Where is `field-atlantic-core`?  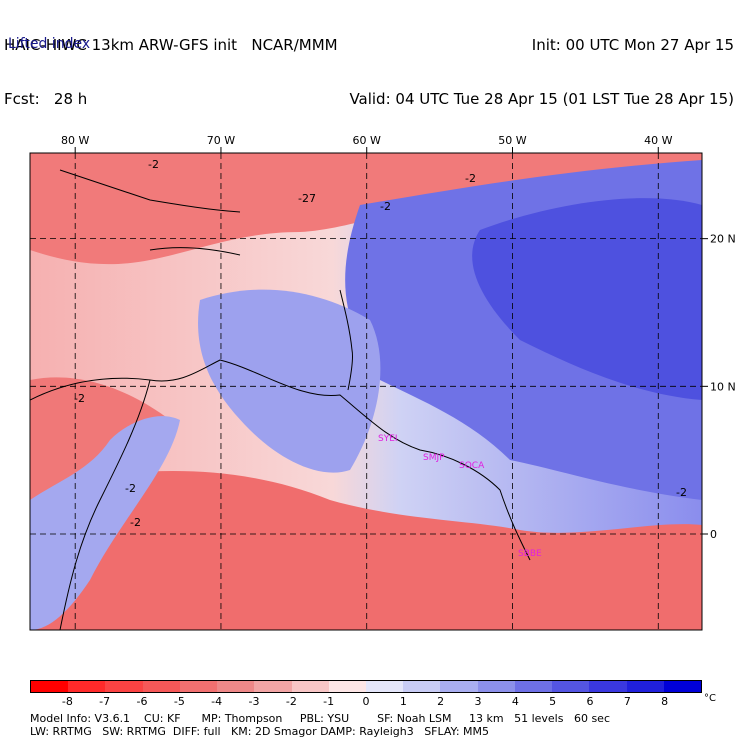
field-atlantic-core is located at coordinates (587, 299).